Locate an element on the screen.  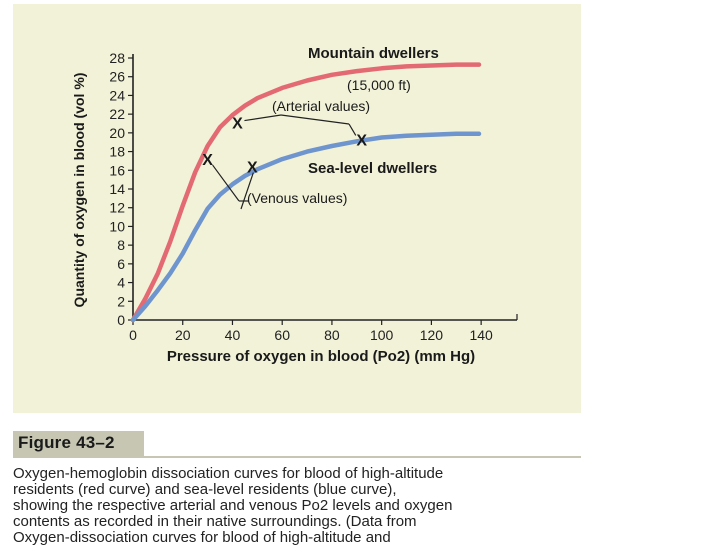
x-tick-label: 40 is located at coordinates (233, 335).